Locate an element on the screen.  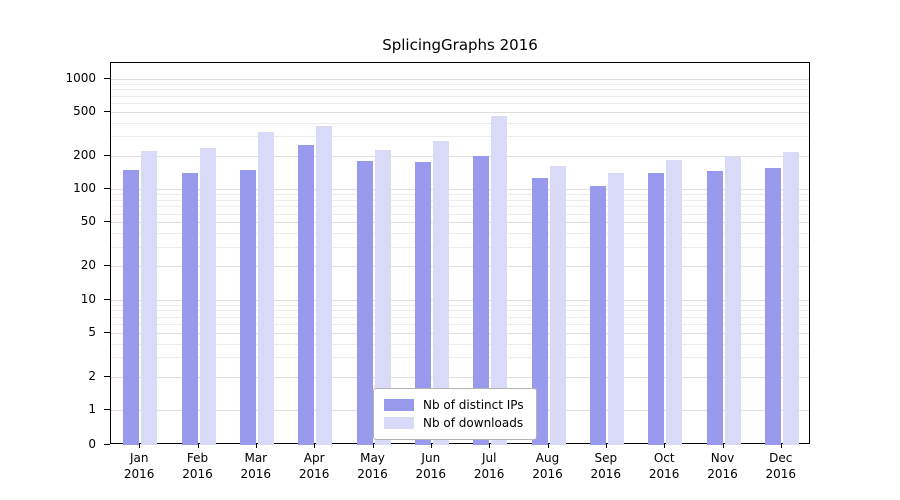
x-tick-label: Aug 2016 is located at coordinates (547, 466).